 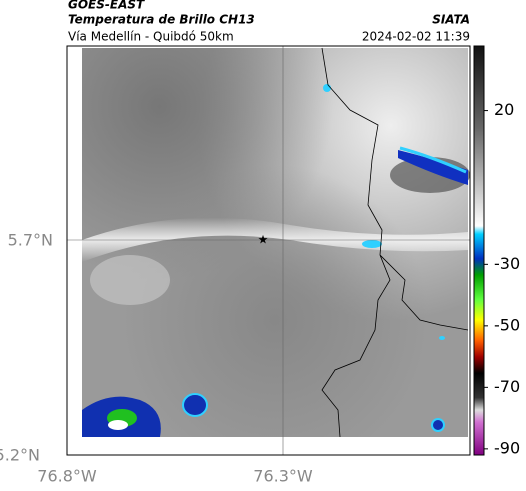 What do you see at coordinates (507, 324) in the screenshot?
I see `colorbar-tick-label: -50` at bounding box center [507, 324].